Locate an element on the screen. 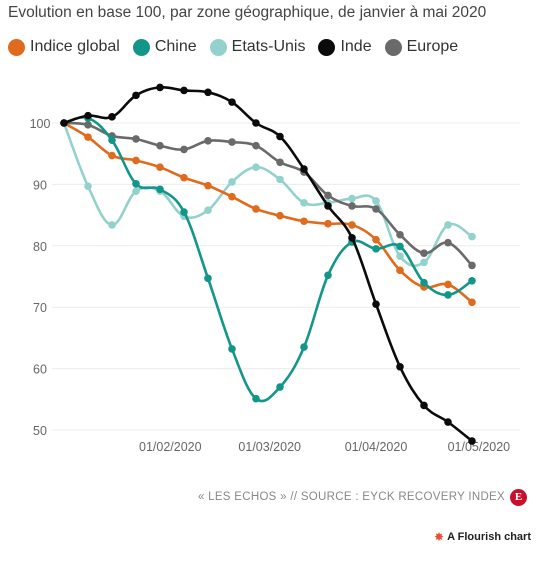 The width and height of the screenshot is (553, 563). y-tick-label: 50 is located at coordinates (40, 431).